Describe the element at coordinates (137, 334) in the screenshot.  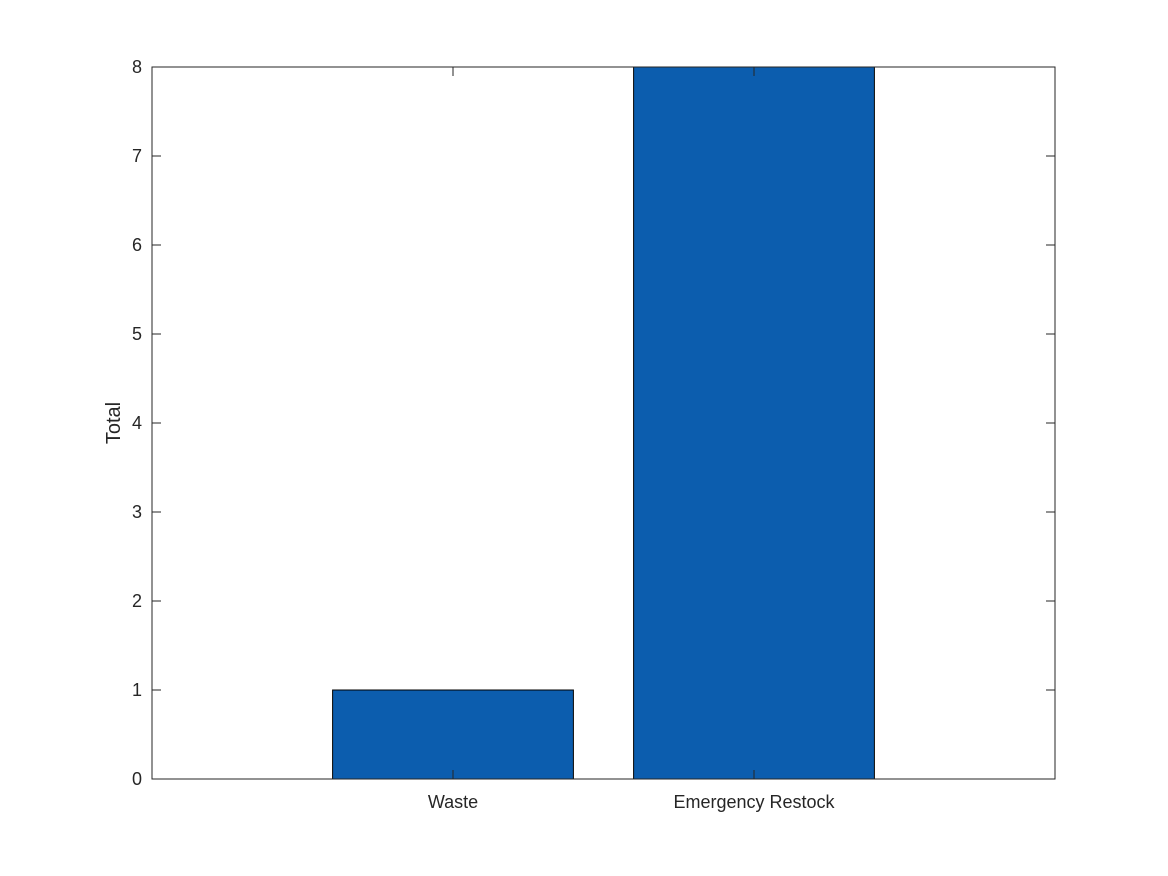
I see `y-tick-label-5: 5` at that location.